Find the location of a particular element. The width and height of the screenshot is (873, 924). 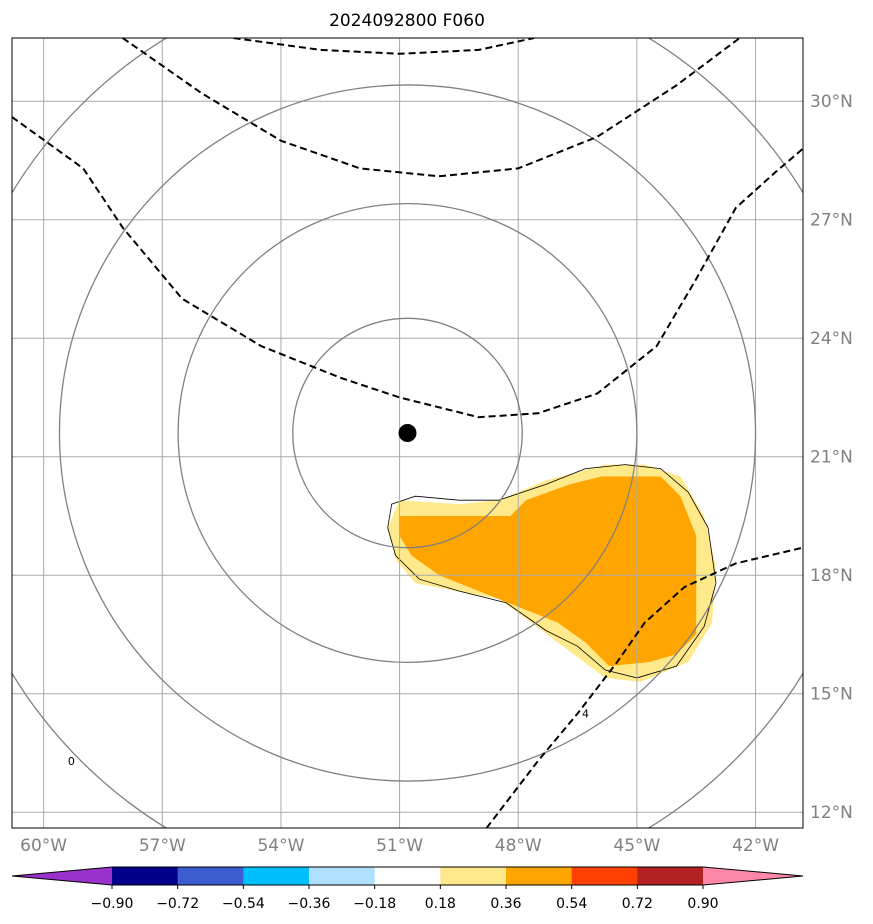

x-tick-label: 57°W is located at coordinates (162, 846).